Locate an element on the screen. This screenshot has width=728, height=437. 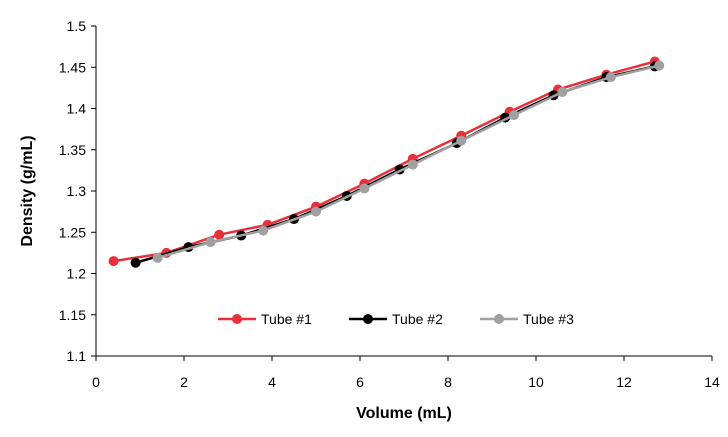
legend-item: Tube #1 is located at coordinates (265, 319).